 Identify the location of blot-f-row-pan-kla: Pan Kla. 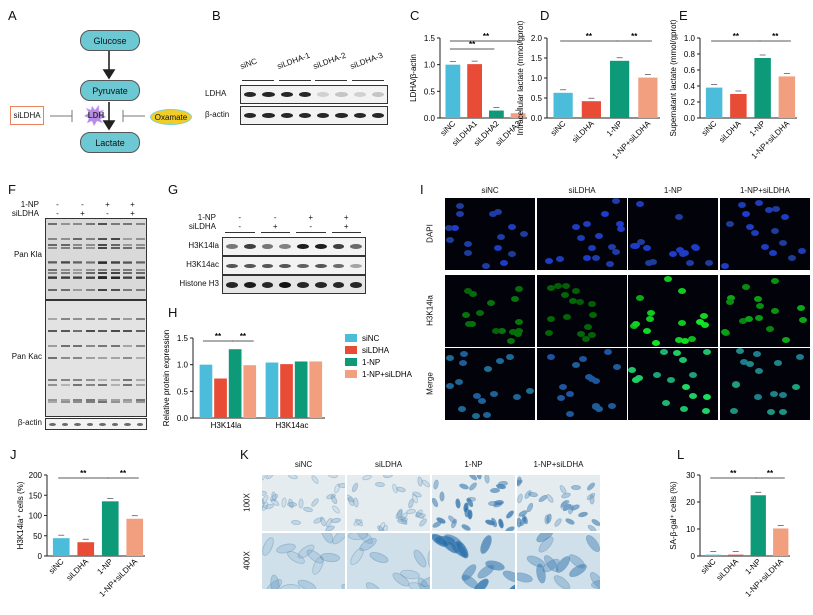
(27, 254).